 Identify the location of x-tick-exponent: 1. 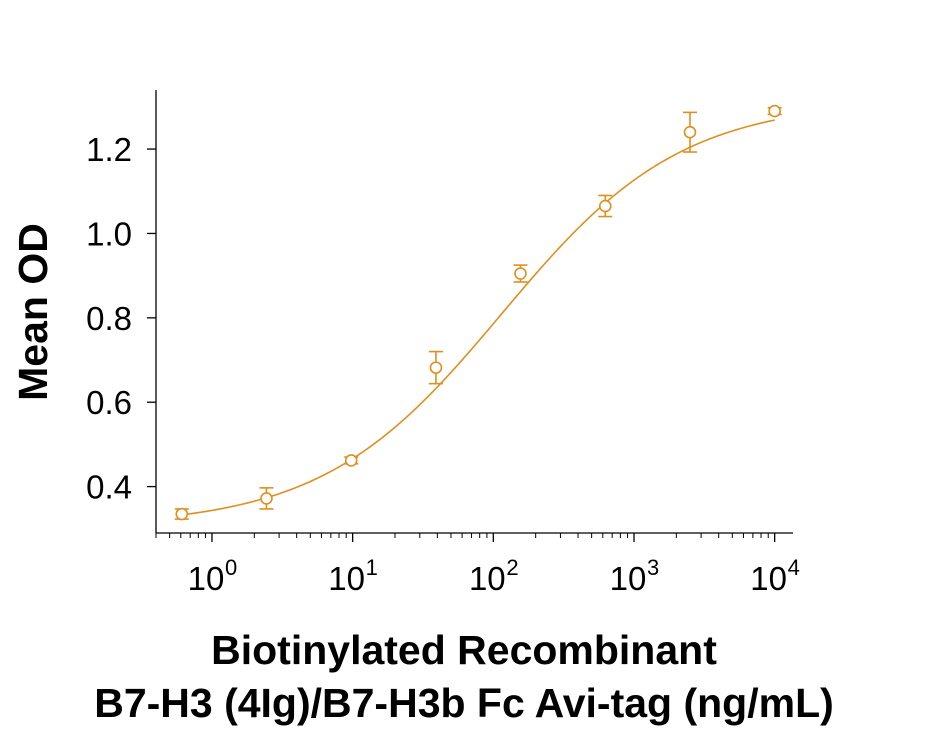
(372, 567).